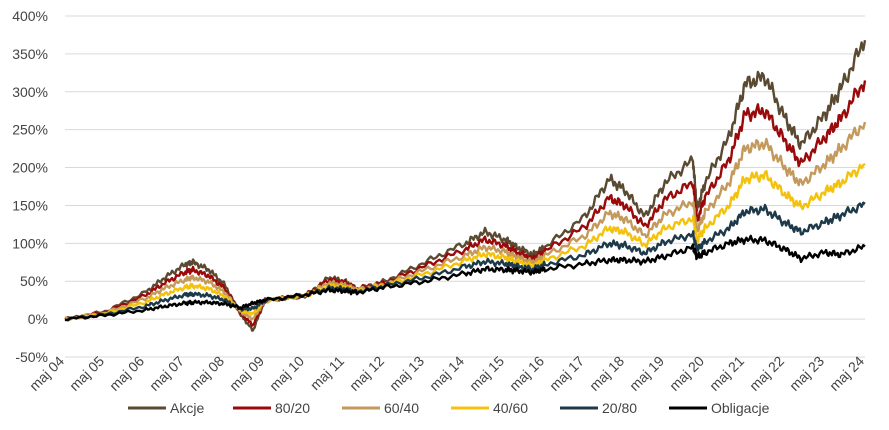  I want to click on x-tick-label: maj 05, so click(86, 373).